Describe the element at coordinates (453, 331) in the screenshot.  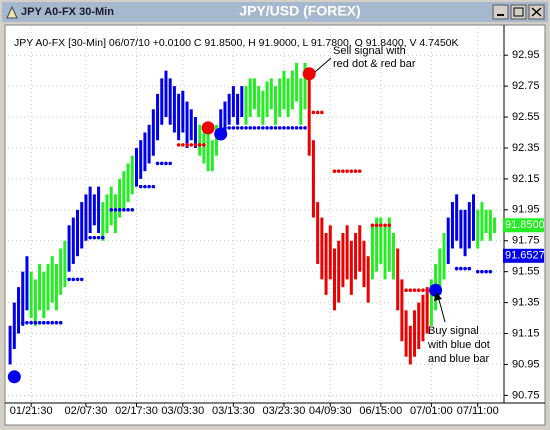
I see `annotation-line: Buy signal` at that location.